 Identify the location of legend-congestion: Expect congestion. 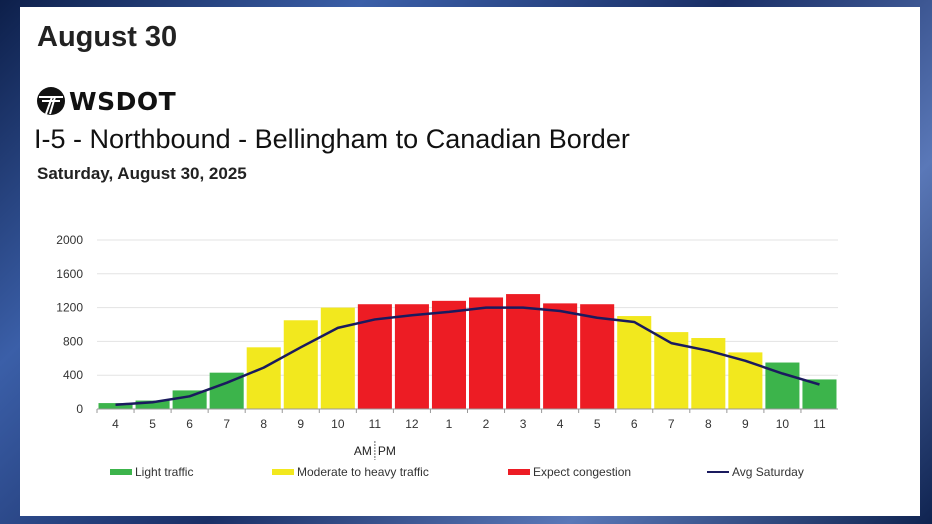
(569, 472).